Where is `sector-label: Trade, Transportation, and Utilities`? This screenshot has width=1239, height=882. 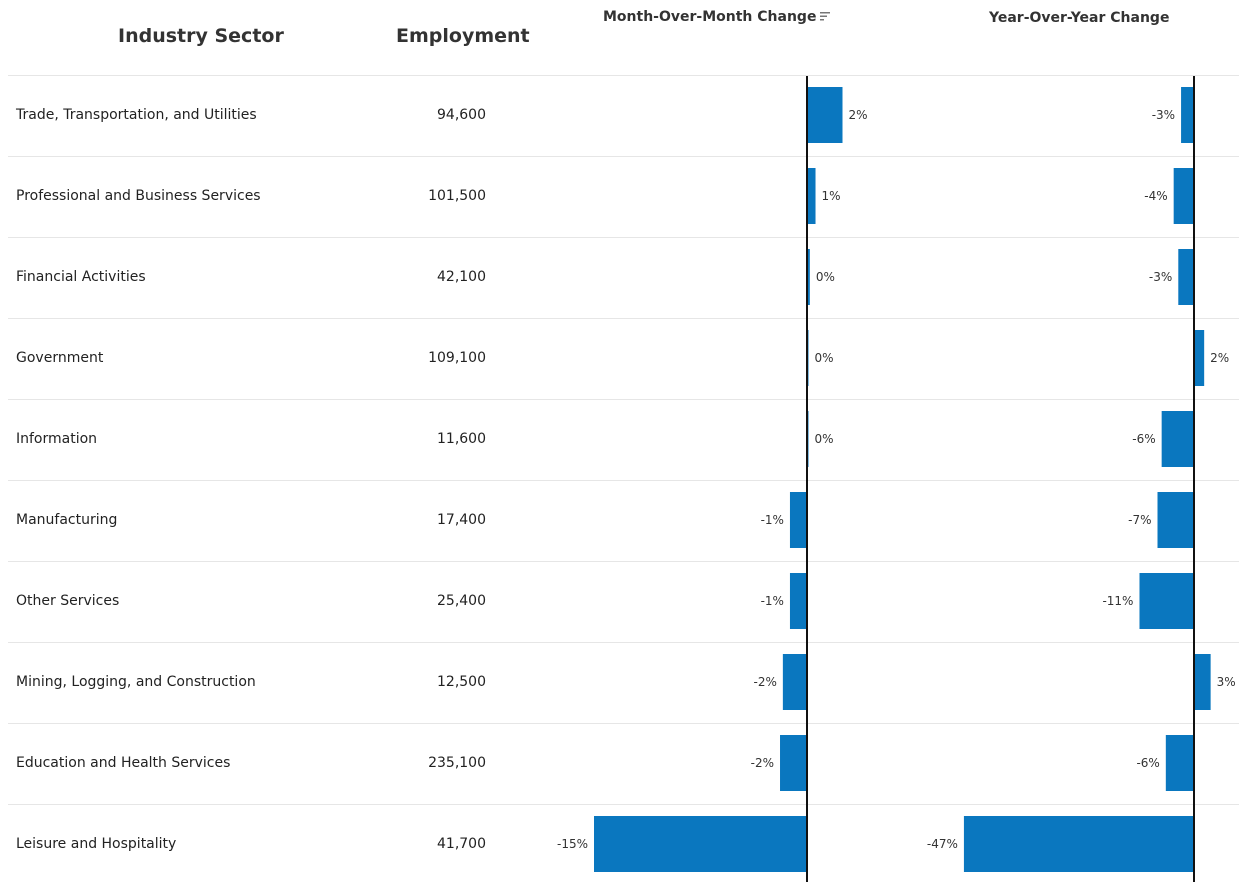
sector-label: Trade, Transportation, and Utilities is located at coordinates (136, 115).